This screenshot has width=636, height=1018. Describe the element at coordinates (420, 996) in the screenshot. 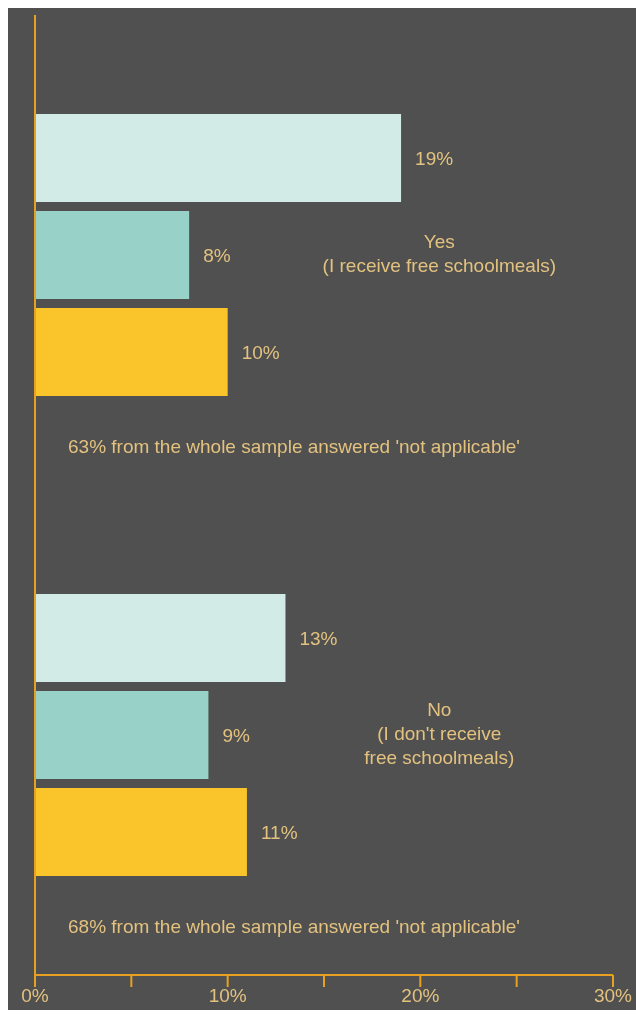

I see `x-tick-label: 20%` at that location.